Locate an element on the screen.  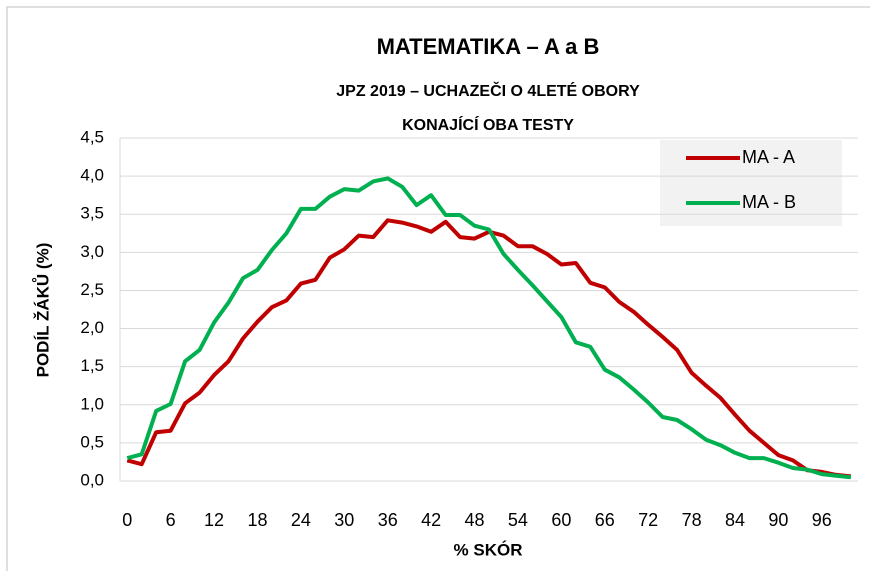
x-tick-label: 30 is located at coordinates (344, 520).